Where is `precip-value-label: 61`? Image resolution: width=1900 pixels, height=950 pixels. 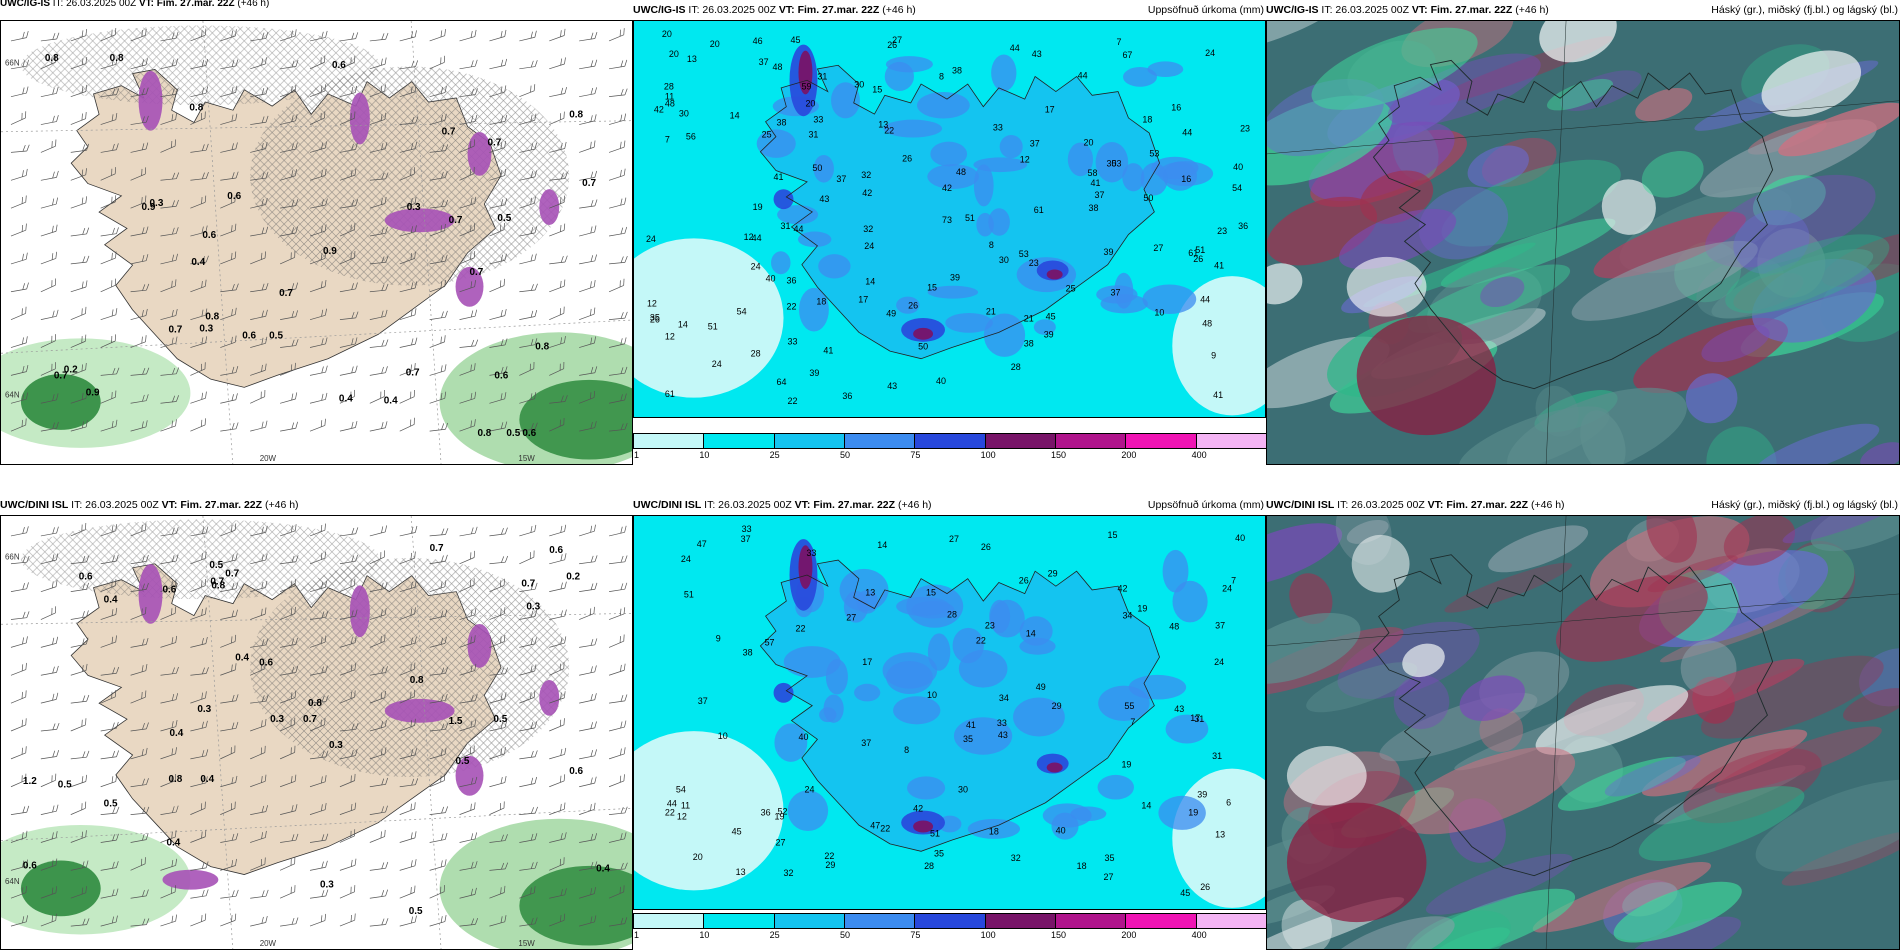
precip-value-label: 61 is located at coordinates (670, 394).